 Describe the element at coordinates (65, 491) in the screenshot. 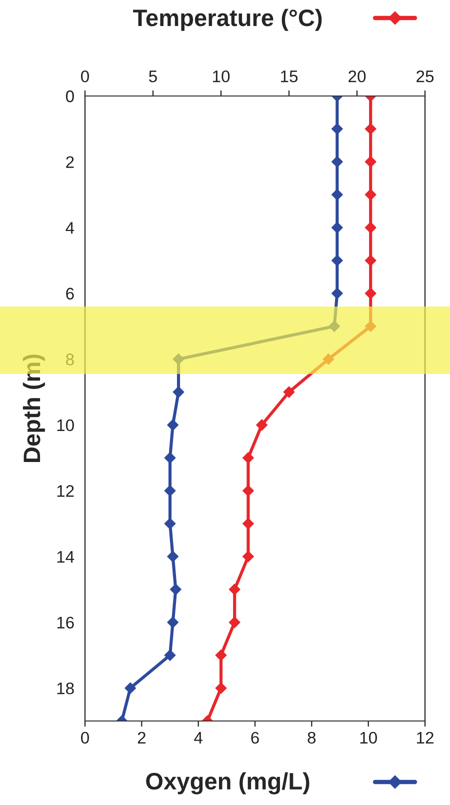

I see `y-tick-label: 12` at that location.